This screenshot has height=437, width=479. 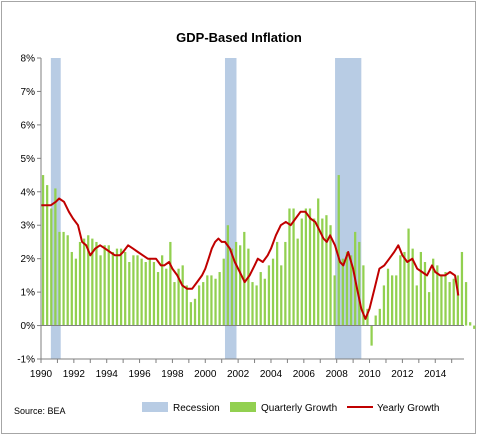 I want to click on y-tick-label: 7%, so click(x=28, y=92).